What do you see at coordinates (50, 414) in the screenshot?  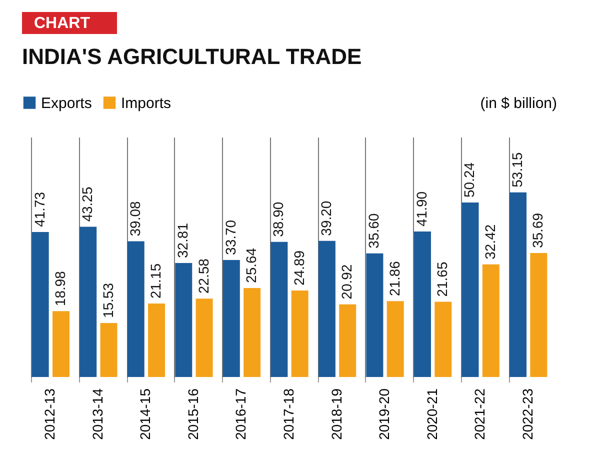 I see `x-tick-label: 2012-13` at bounding box center [50, 414].